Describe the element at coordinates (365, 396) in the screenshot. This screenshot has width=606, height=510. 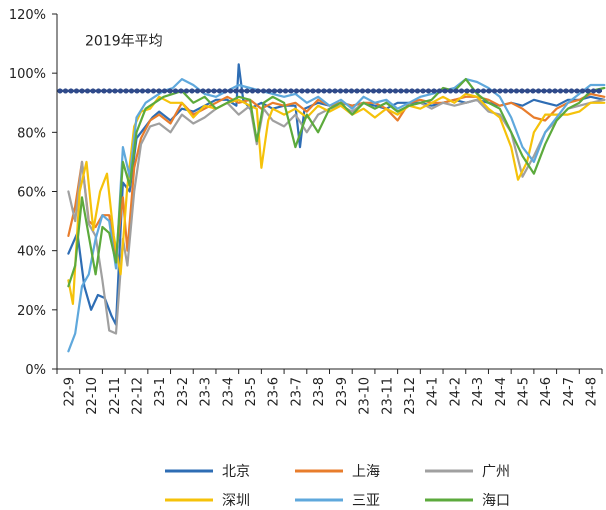
I see `x-tick-label: 23-10` at that location.